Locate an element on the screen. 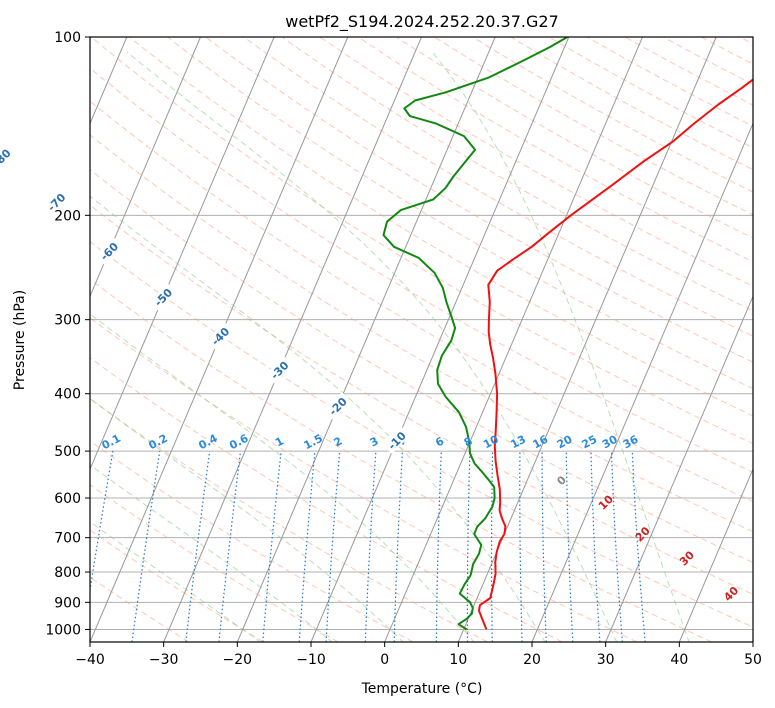 This screenshot has height=708, width=775. x-tick-label: 20 is located at coordinates (532, 660).